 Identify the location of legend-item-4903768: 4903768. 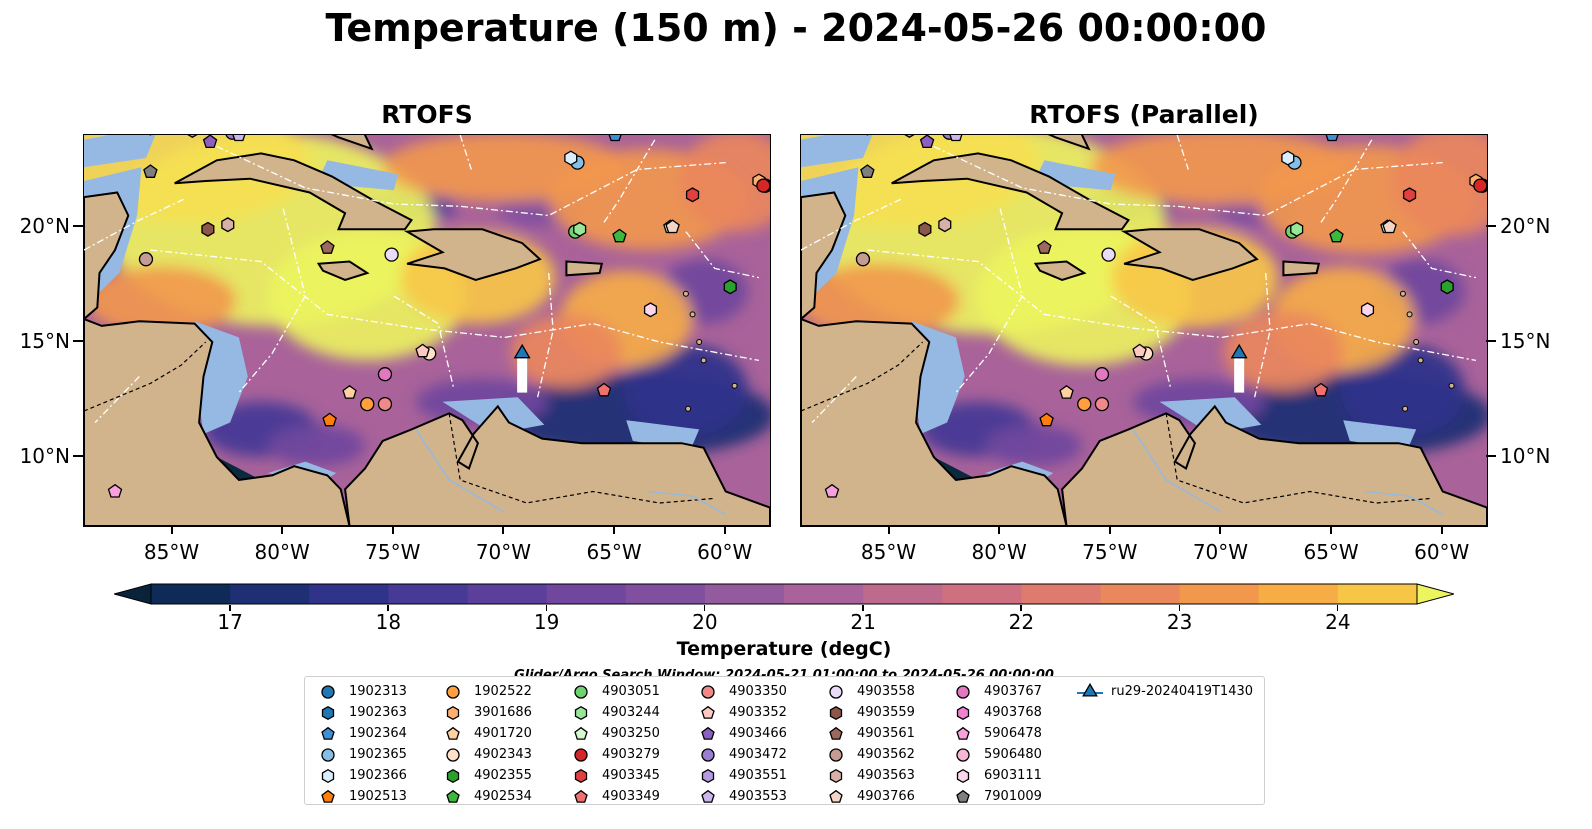
(996, 712).